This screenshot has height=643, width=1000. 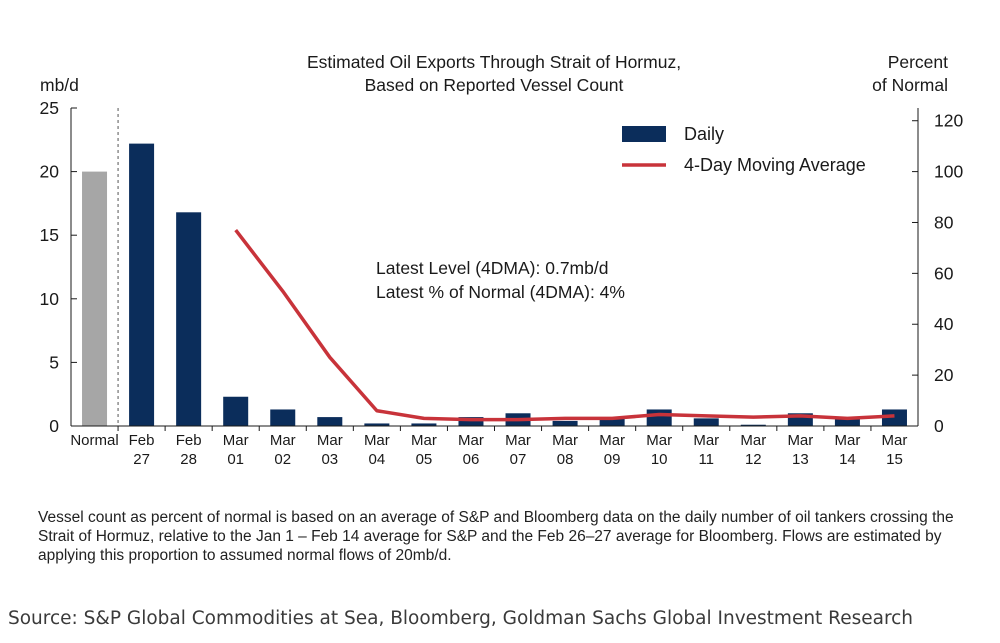 I want to click on y-right-tick-label: 100, so click(x=948, y=172).